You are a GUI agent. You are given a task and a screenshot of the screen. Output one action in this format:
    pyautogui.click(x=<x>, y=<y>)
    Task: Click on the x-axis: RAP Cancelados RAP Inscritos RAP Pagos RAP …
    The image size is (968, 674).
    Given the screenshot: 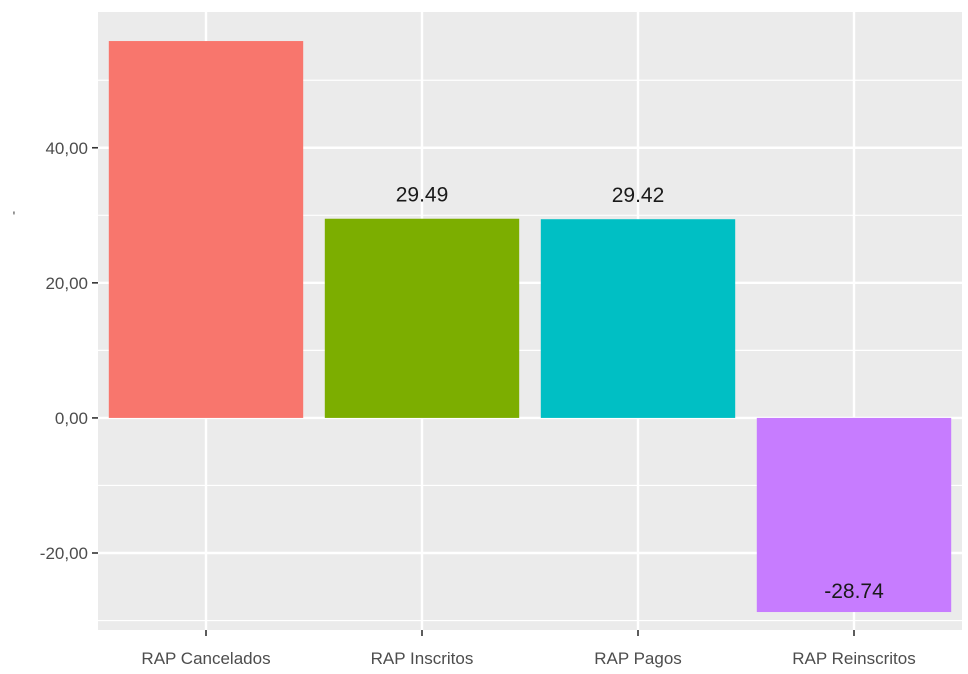 What is the action you would take?
    pyautogui.click(x=528, y=649)
    